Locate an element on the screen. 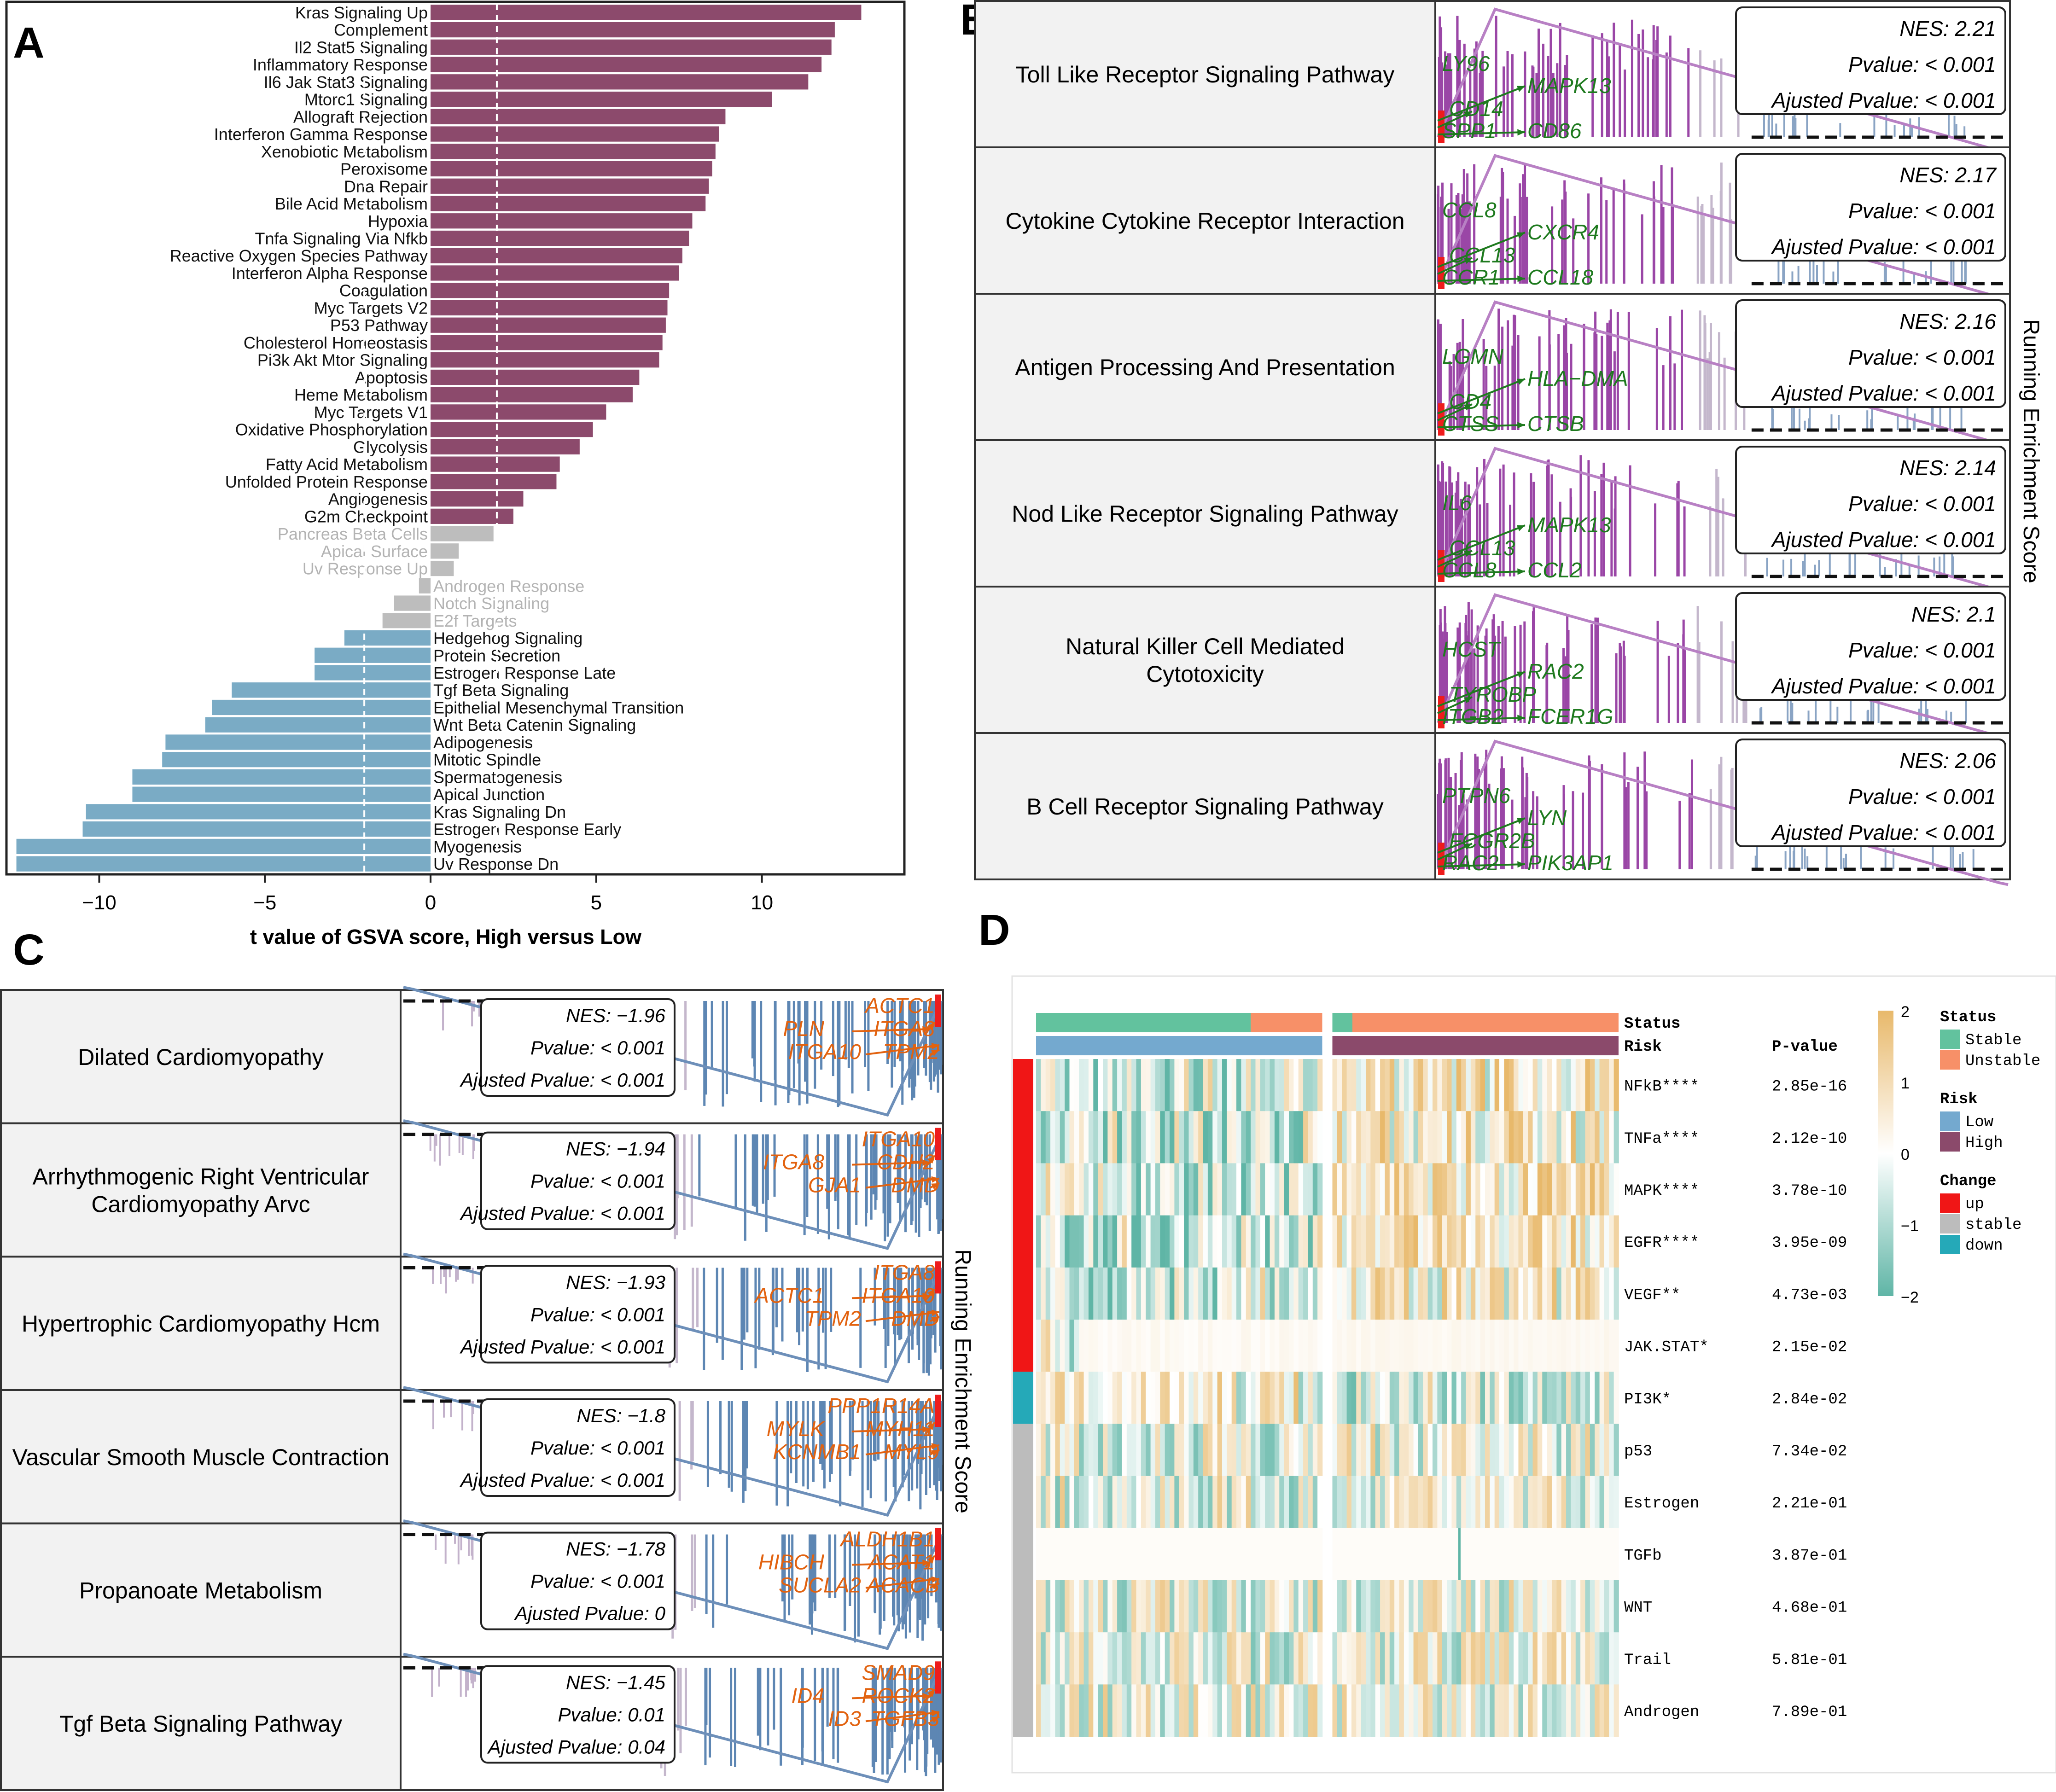 This screenshot has height=1792, width=2056. gene-label: CTSB is located at coordinates (1555, 424).